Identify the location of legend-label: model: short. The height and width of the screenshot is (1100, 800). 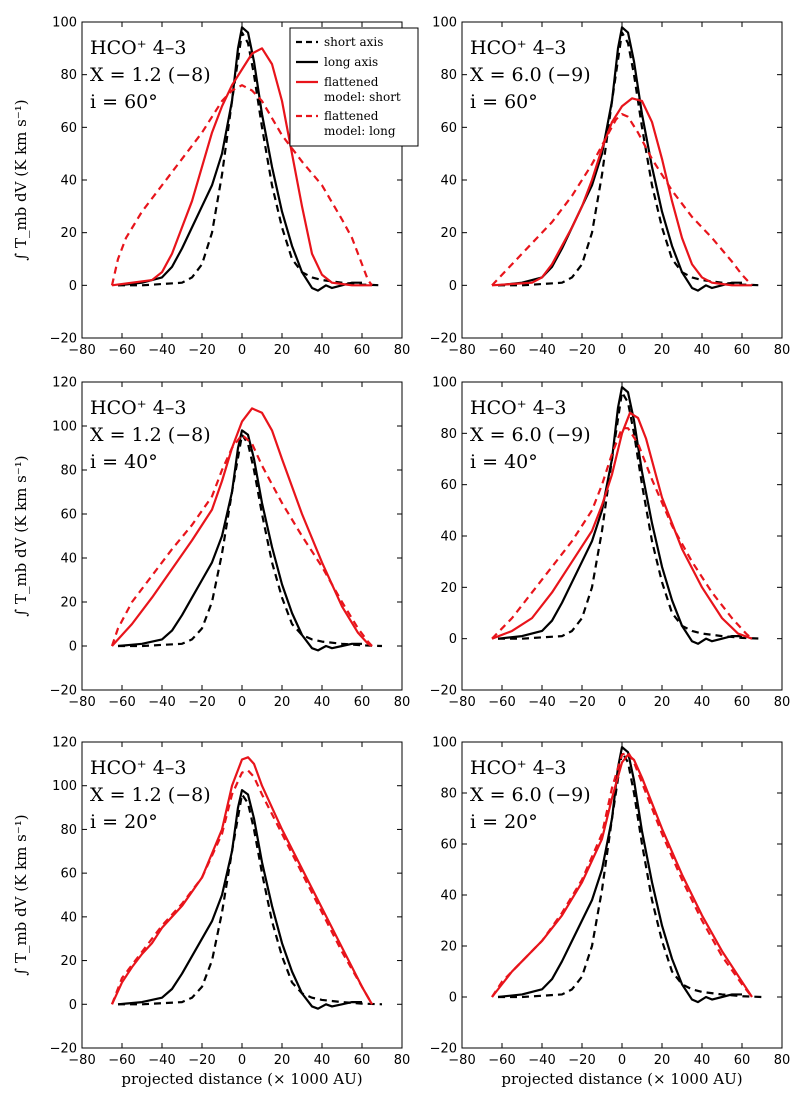
(362, 97).